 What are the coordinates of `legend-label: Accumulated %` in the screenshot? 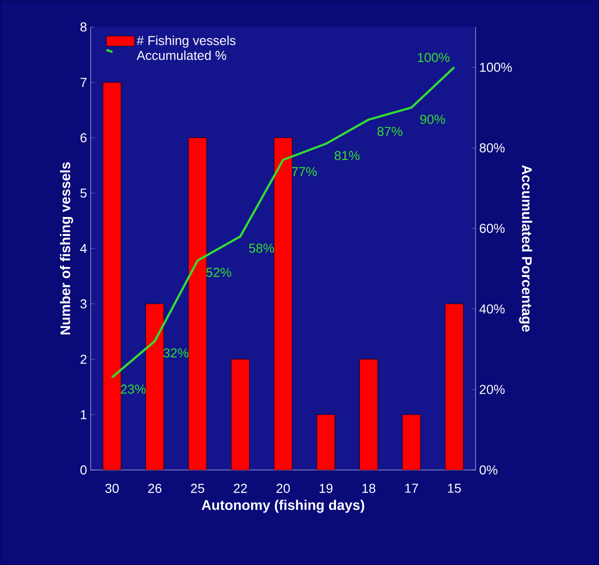 It's located at (181, 55).